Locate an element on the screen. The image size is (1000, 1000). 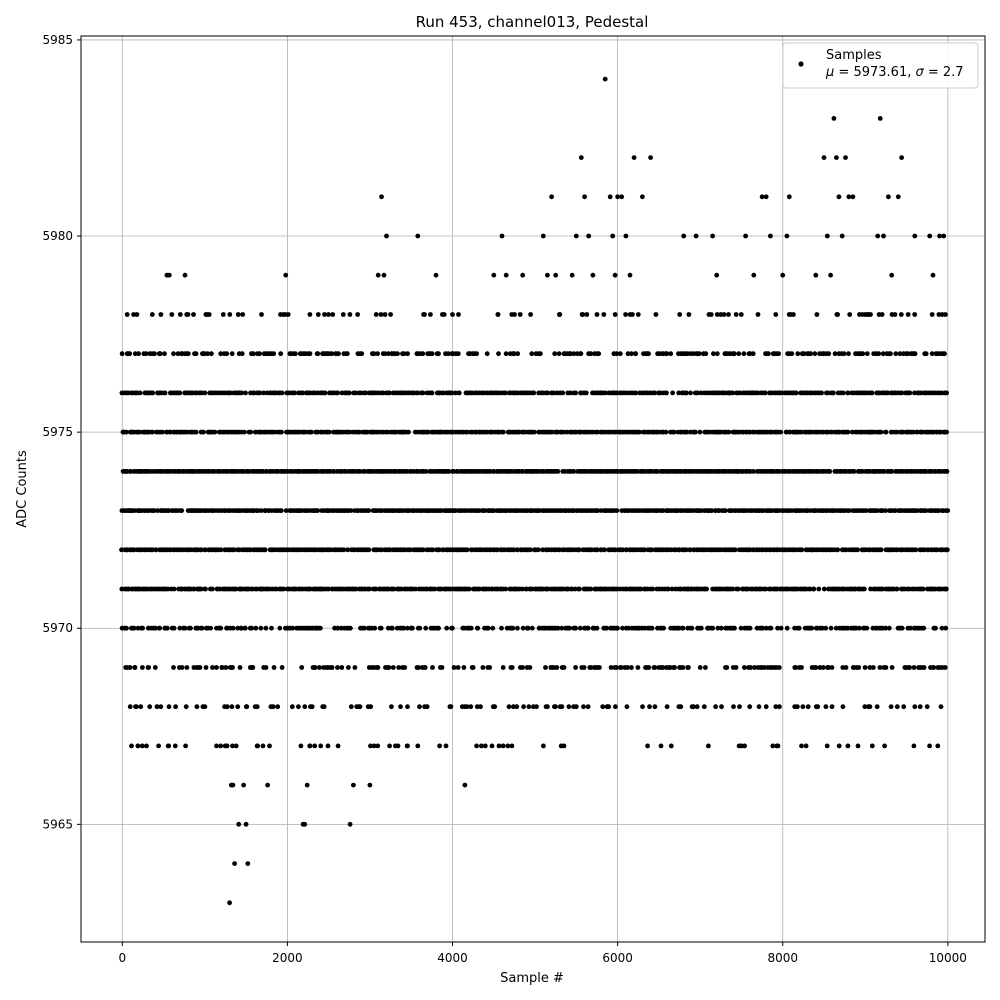
x-tick-label: 10000 is located at coordinates (948, 958).